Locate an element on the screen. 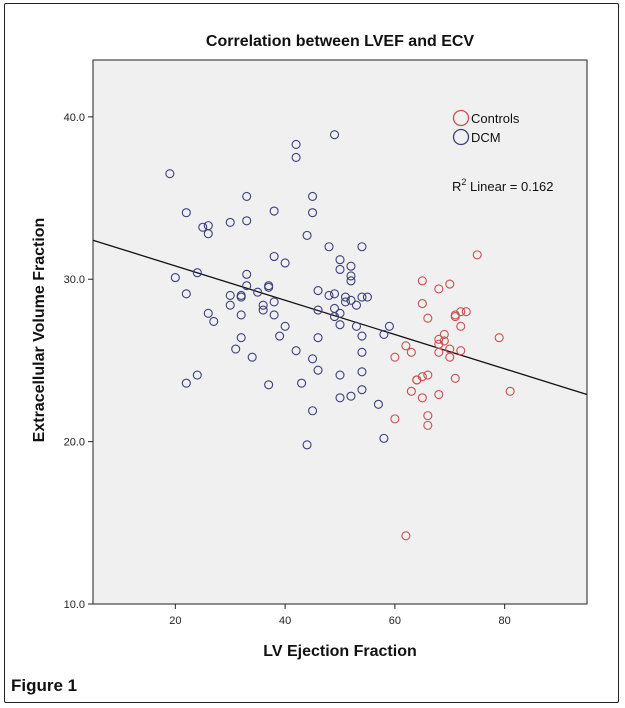 Image resolution: width=625 pixels, height=708 pixels. y-axis-label: Extracellular Volume Fraction is located at coordinates (39, 330).